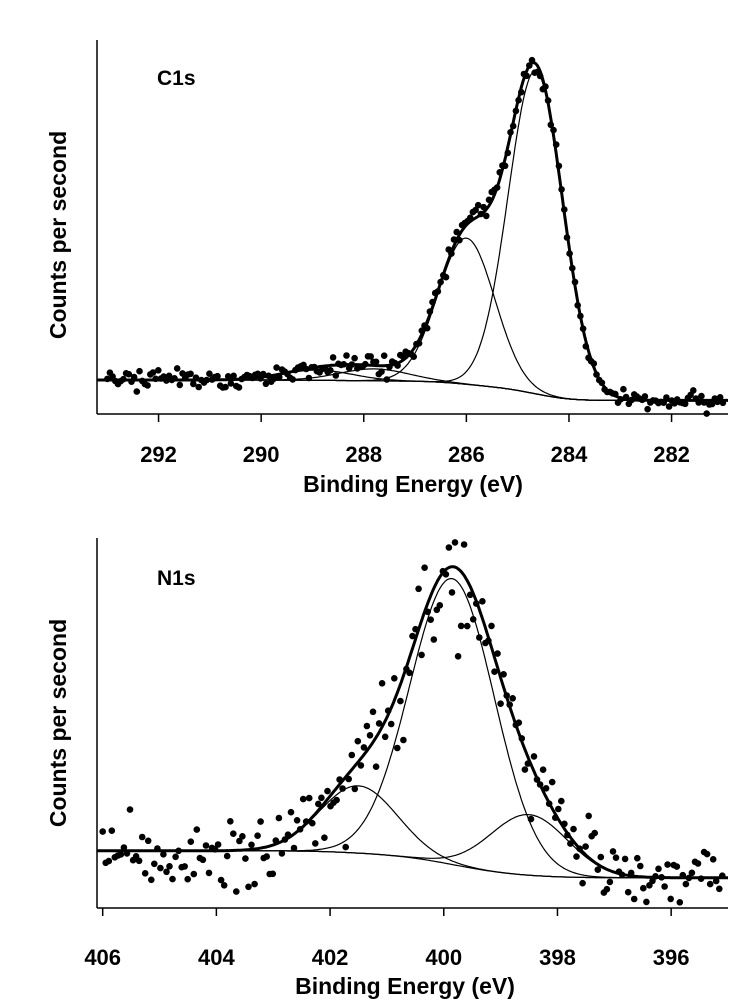  What do you see at coordinates (671, 454) in the screenshot?
I see `x-tick-label: 282` at bounding box center [671, 454].